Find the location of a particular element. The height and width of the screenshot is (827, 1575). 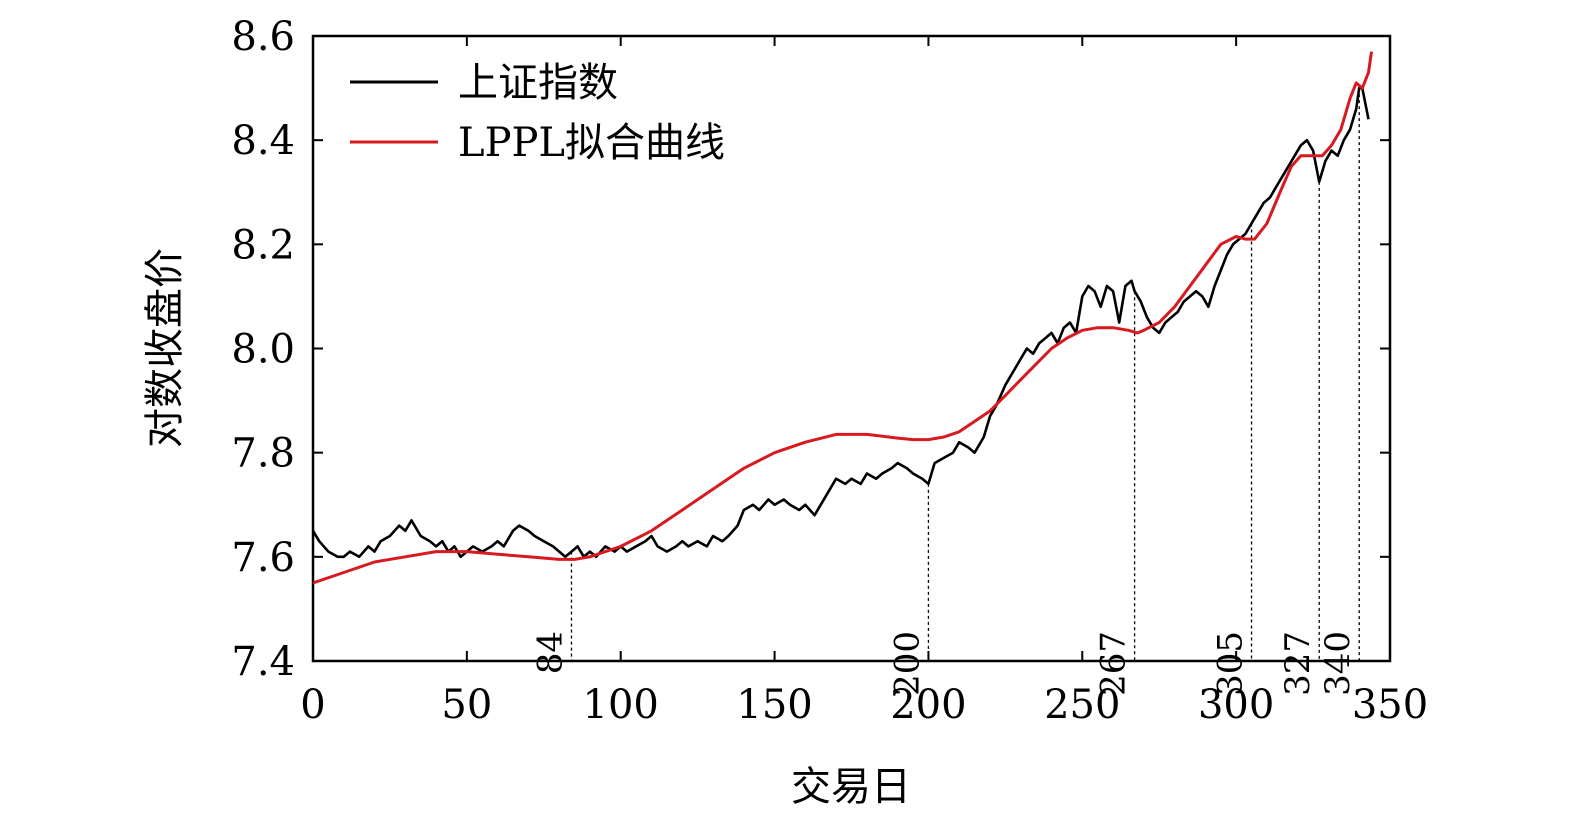

y-tick-label: 8.2 is located at coordinates (263, 245).